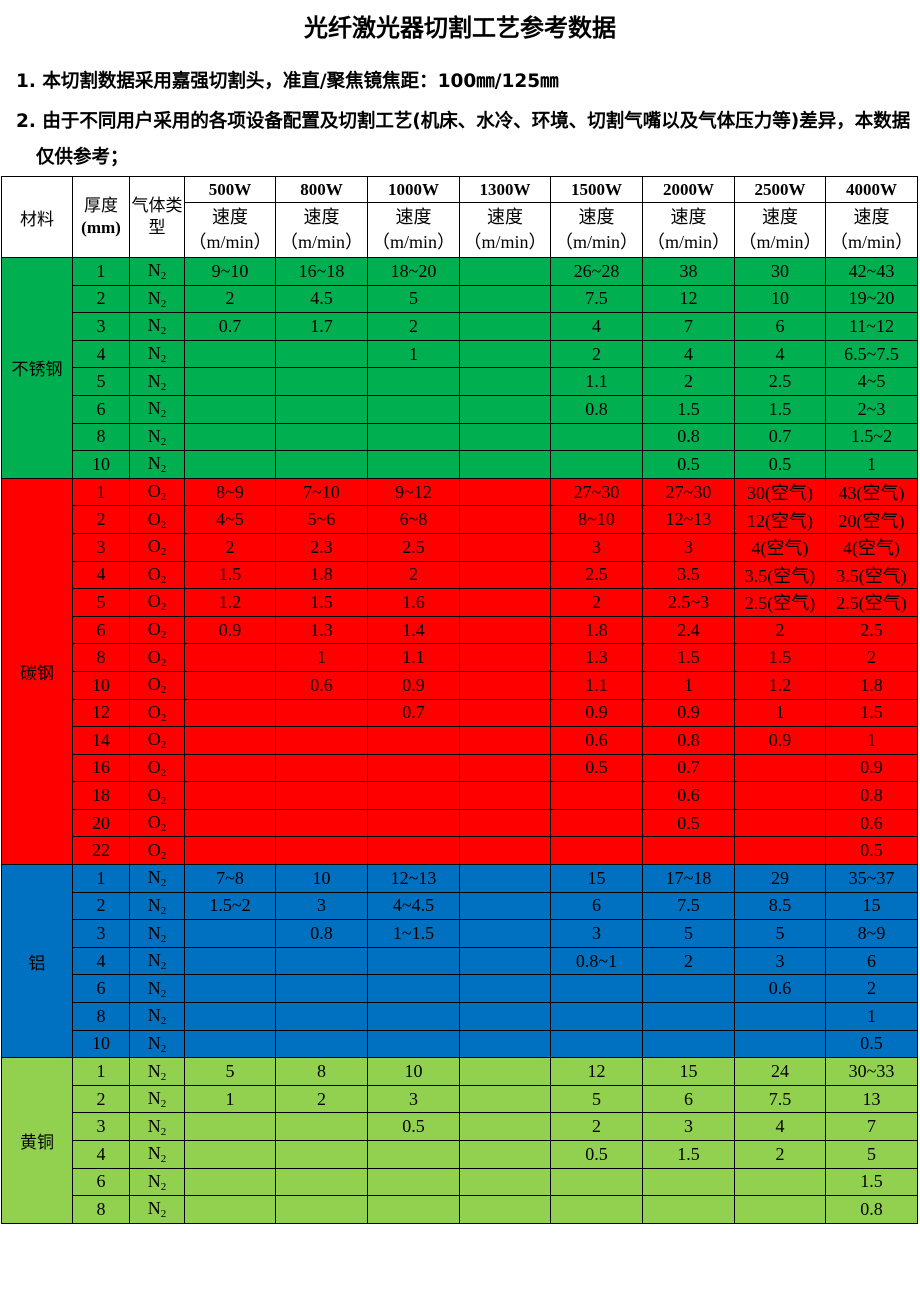 This screenshot has height=1300, width=920. What do you see at coordinates (101, 1182) in the screenshot?
I see `thickness-cell: 6` at bounding box center [101, 1182].